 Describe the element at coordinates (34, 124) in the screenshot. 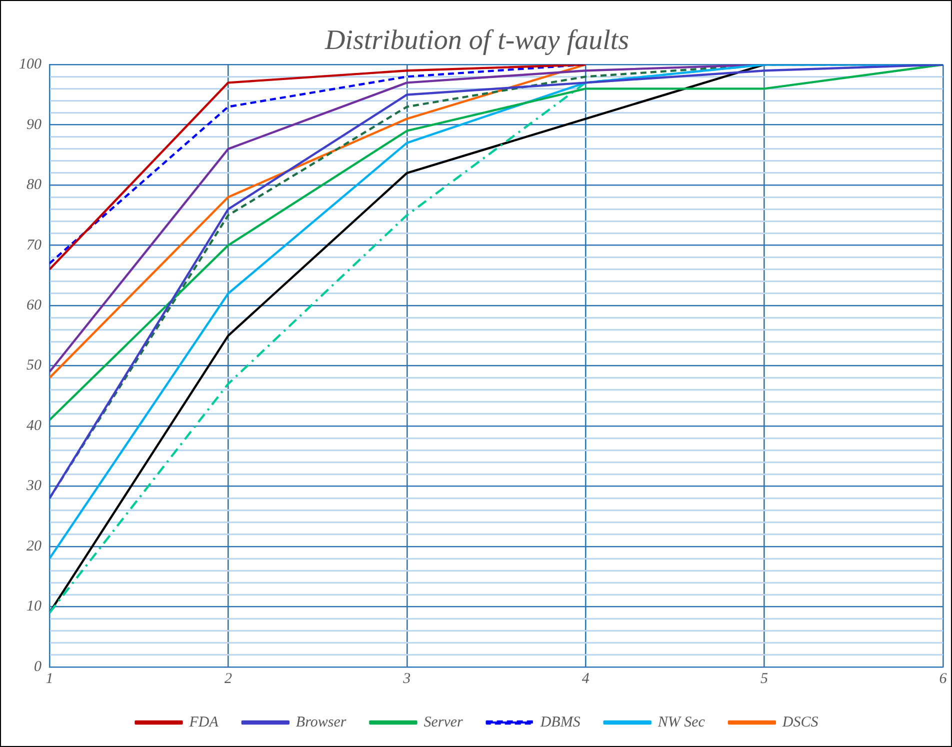

I see `y-tick-label: 90` at that location.